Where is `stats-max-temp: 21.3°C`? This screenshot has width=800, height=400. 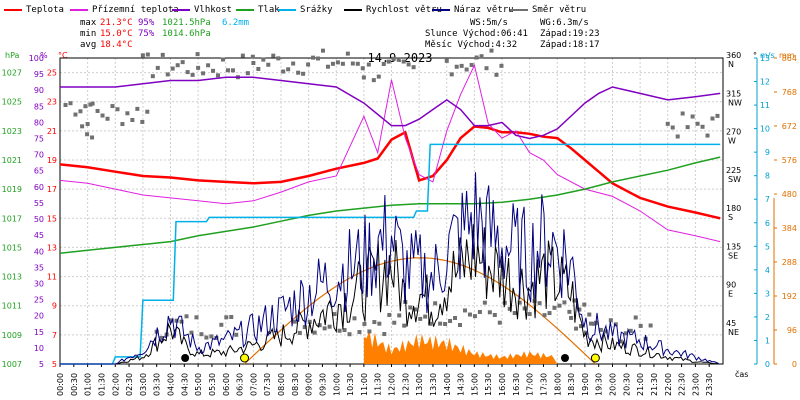 stats-max-temp: 21.3°C is located at coordinates (116, 23).